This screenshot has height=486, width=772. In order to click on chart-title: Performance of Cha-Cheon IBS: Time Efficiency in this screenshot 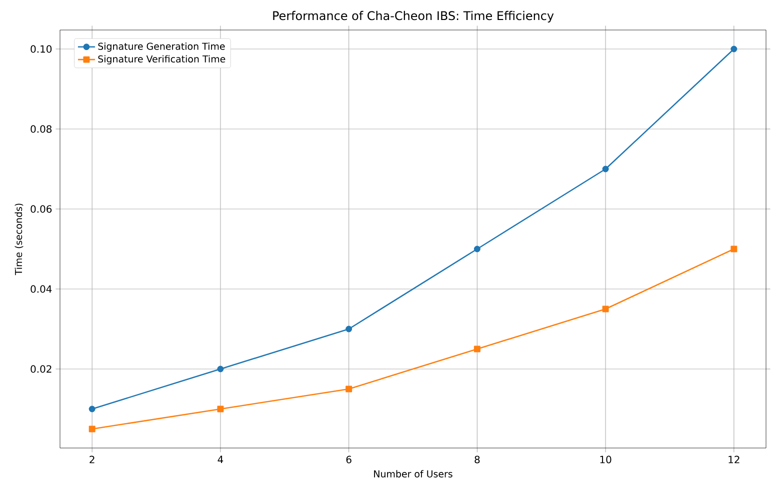, I will do `click(413, 16)`.